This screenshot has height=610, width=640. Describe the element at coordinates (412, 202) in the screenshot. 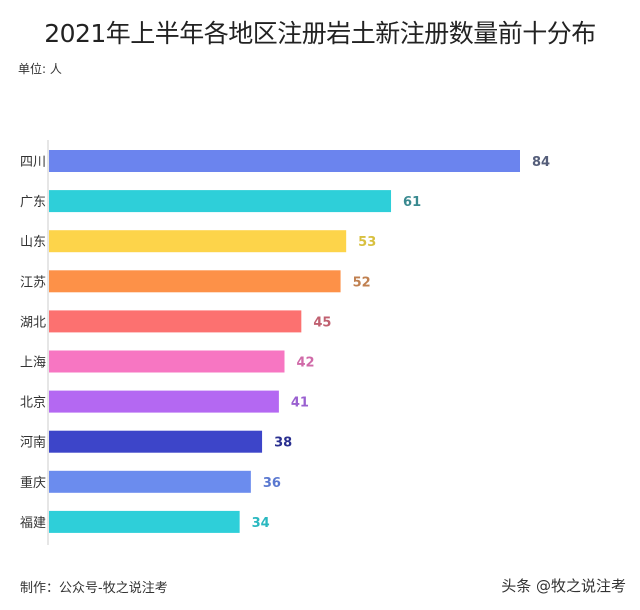

I see `value-label: 61` at that location.